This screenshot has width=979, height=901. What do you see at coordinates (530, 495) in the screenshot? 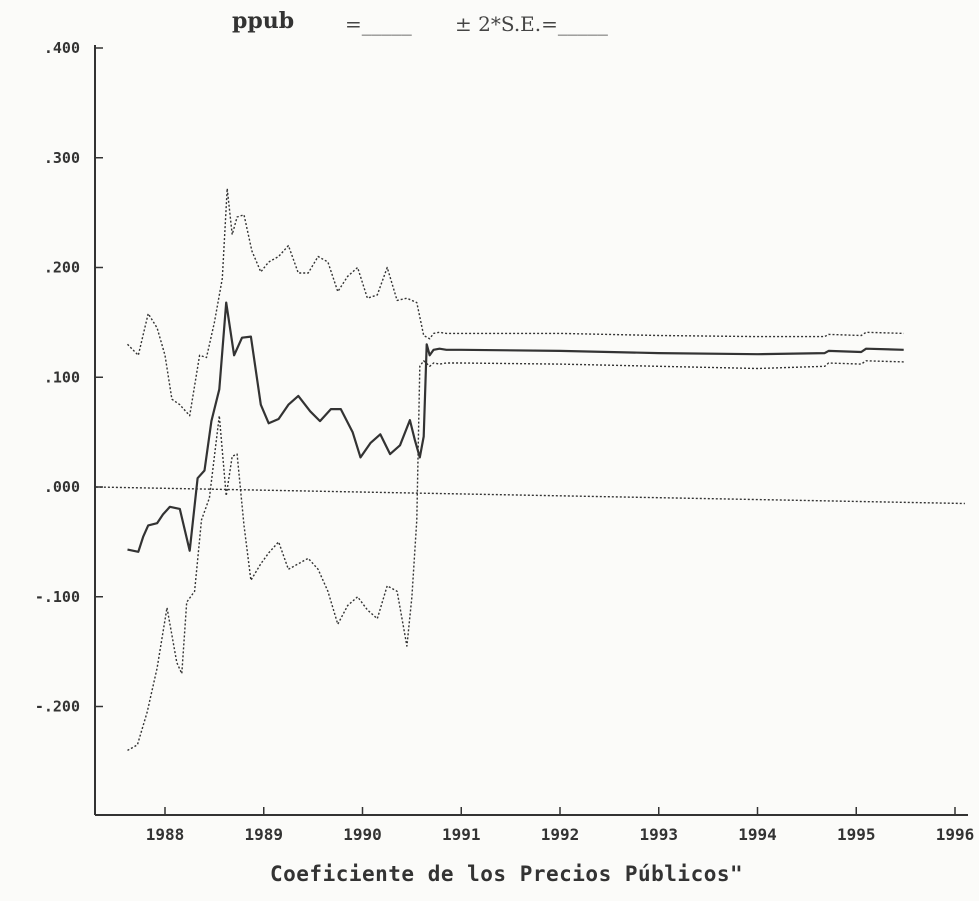
I see `zero-reference-line` at bounding box center [530, 495].